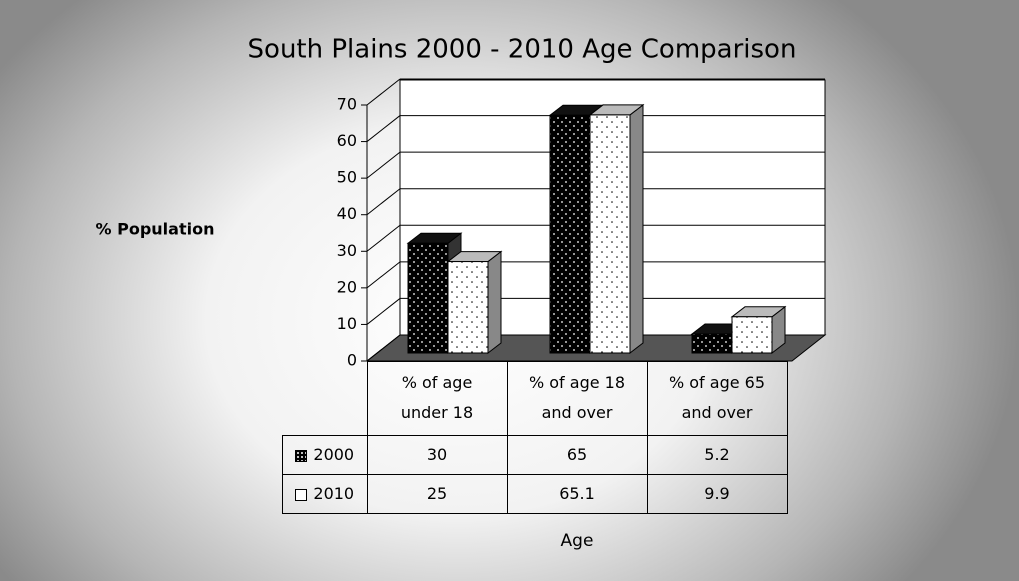  What do you see at coordinates (577, 398) in the screenshot?
I see `table-category: % of age 18 and over` at bounding box center [577, 398].